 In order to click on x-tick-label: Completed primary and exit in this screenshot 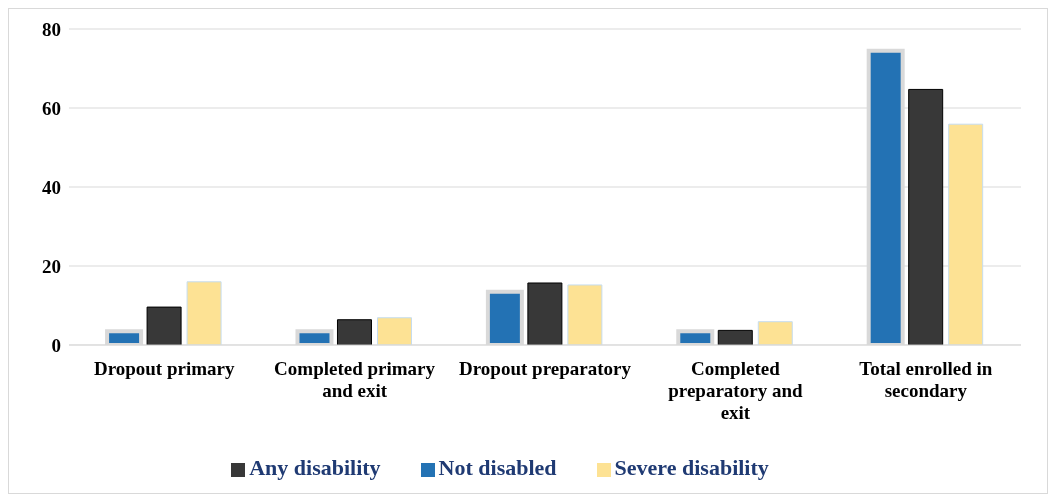, I will do `click(355, 379)`.